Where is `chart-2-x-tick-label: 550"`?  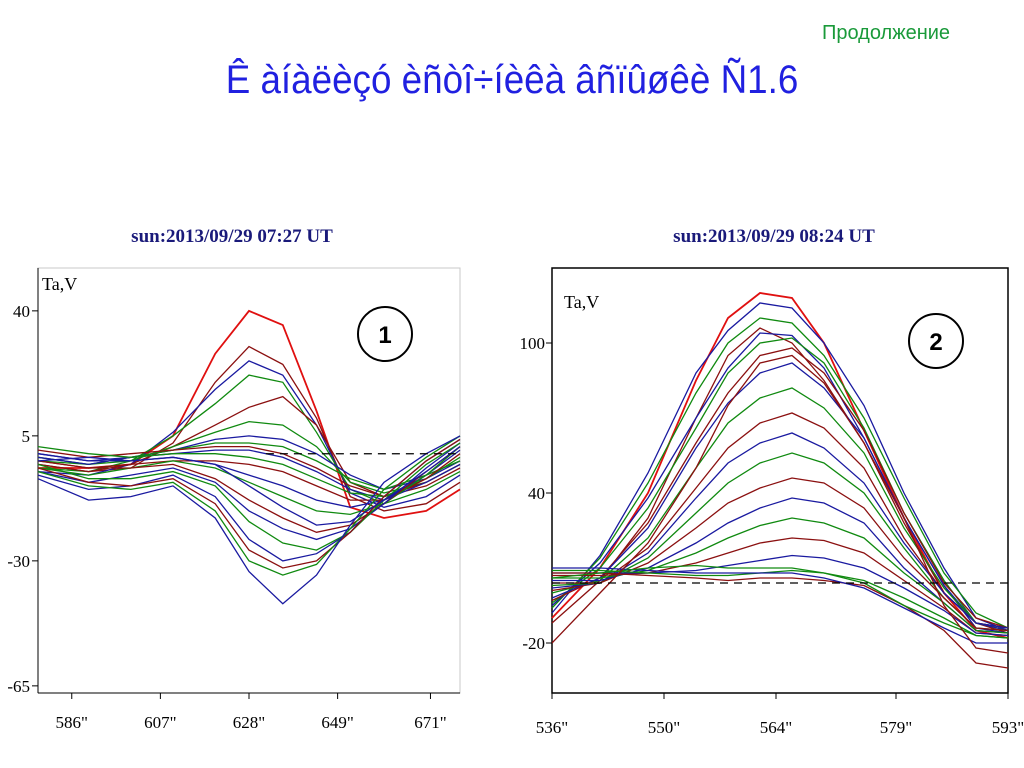
chart-2-x-tick-label: 550" is located at coordinates (664, 727).